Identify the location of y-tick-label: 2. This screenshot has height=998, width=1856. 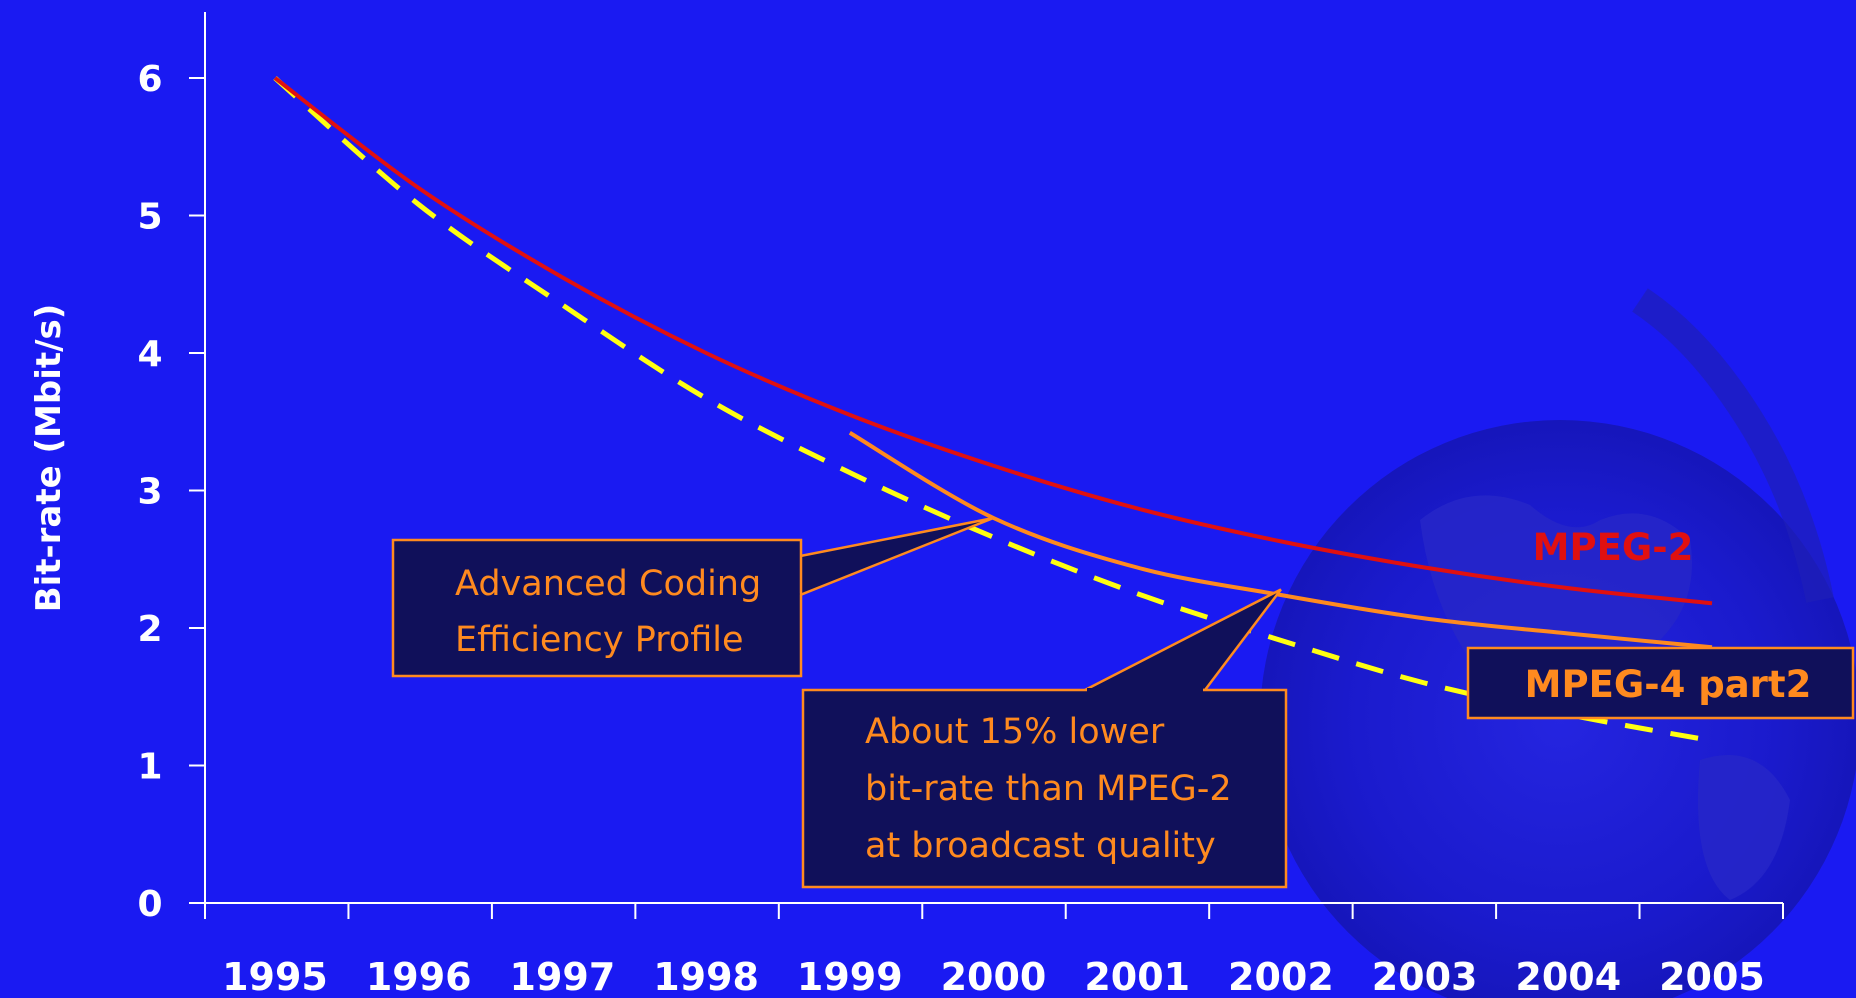
(149, 629).